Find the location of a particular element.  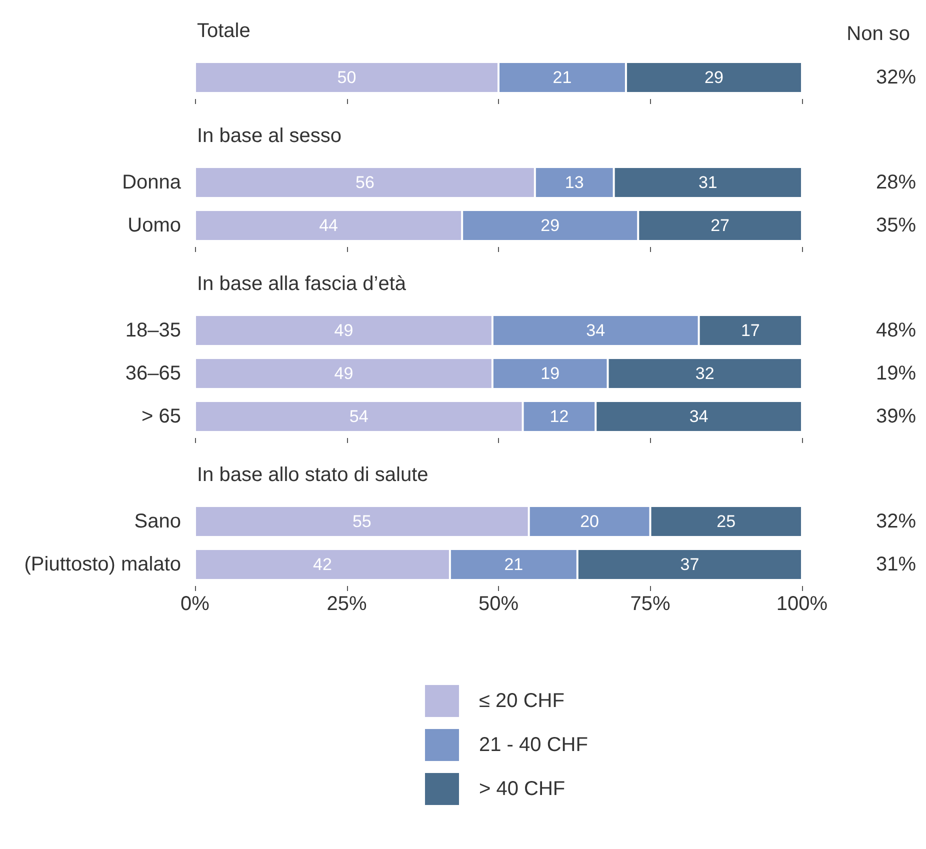

data-label: 12 is located at coordinates (559, 416).